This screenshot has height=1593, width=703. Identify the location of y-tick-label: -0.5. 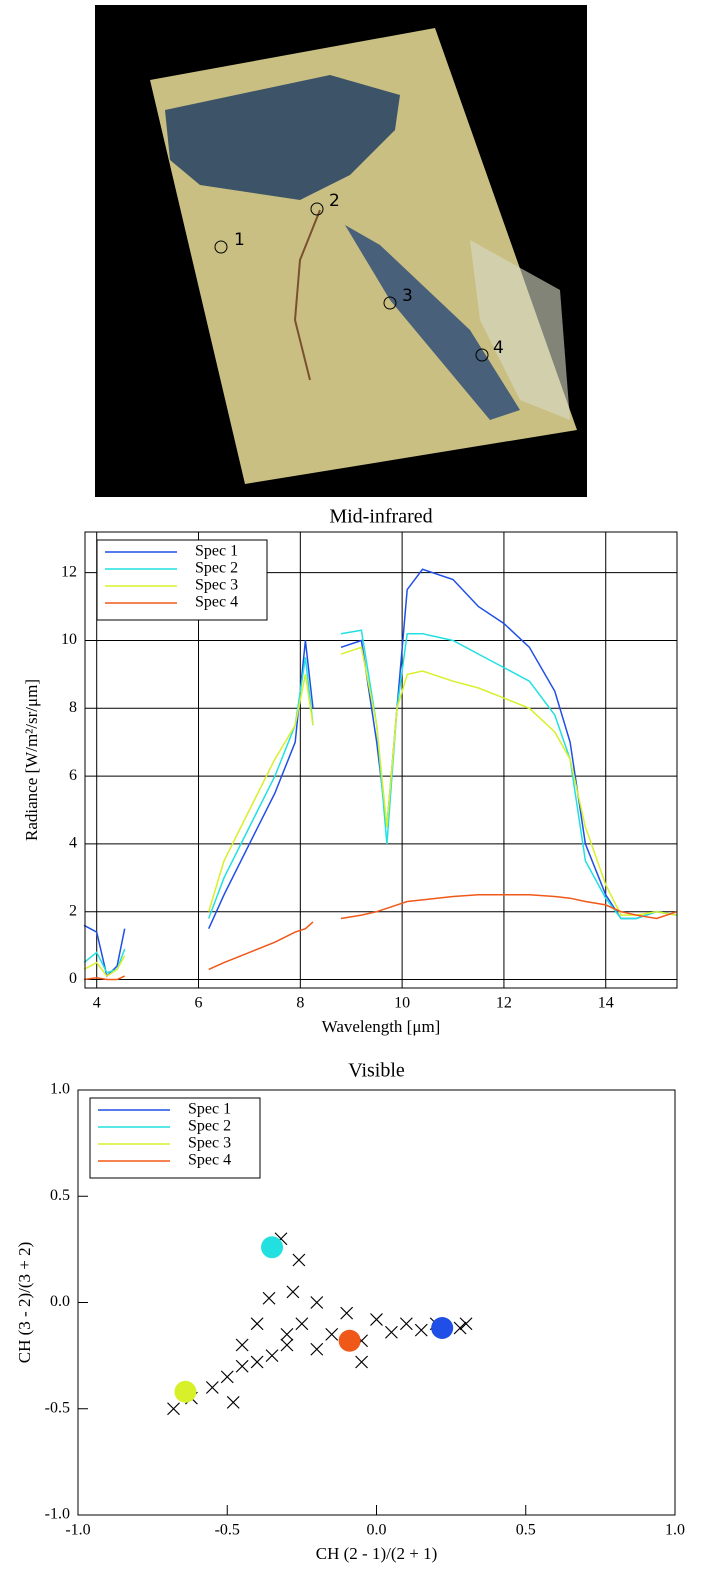
(57, 1407).